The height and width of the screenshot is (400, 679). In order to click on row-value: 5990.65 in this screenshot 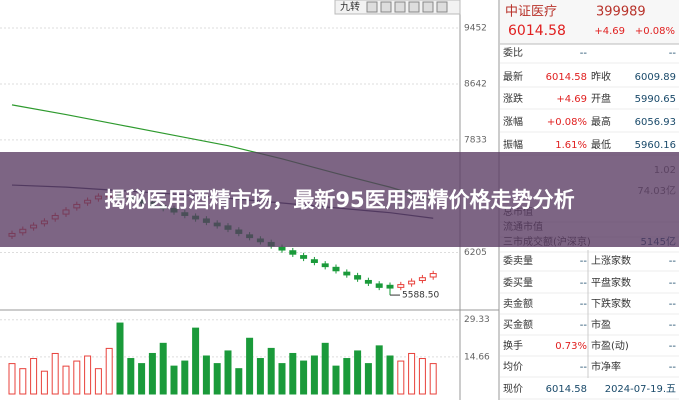, I will do `click(655, 99)`.